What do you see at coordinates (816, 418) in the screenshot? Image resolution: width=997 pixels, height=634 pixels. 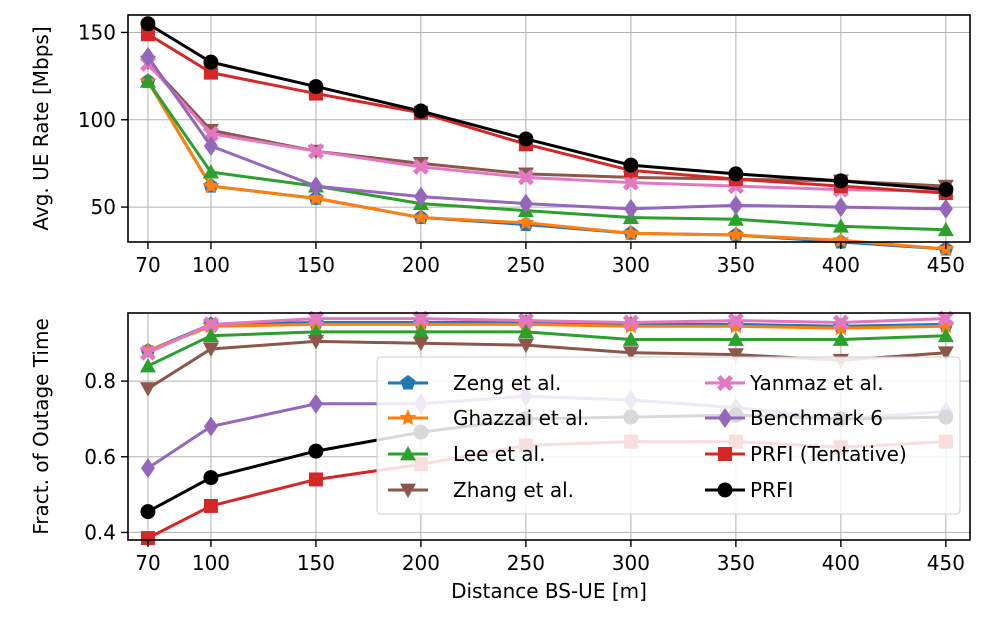 I see `legend-label: Benchmark 6` at bounding box center [816, 418].